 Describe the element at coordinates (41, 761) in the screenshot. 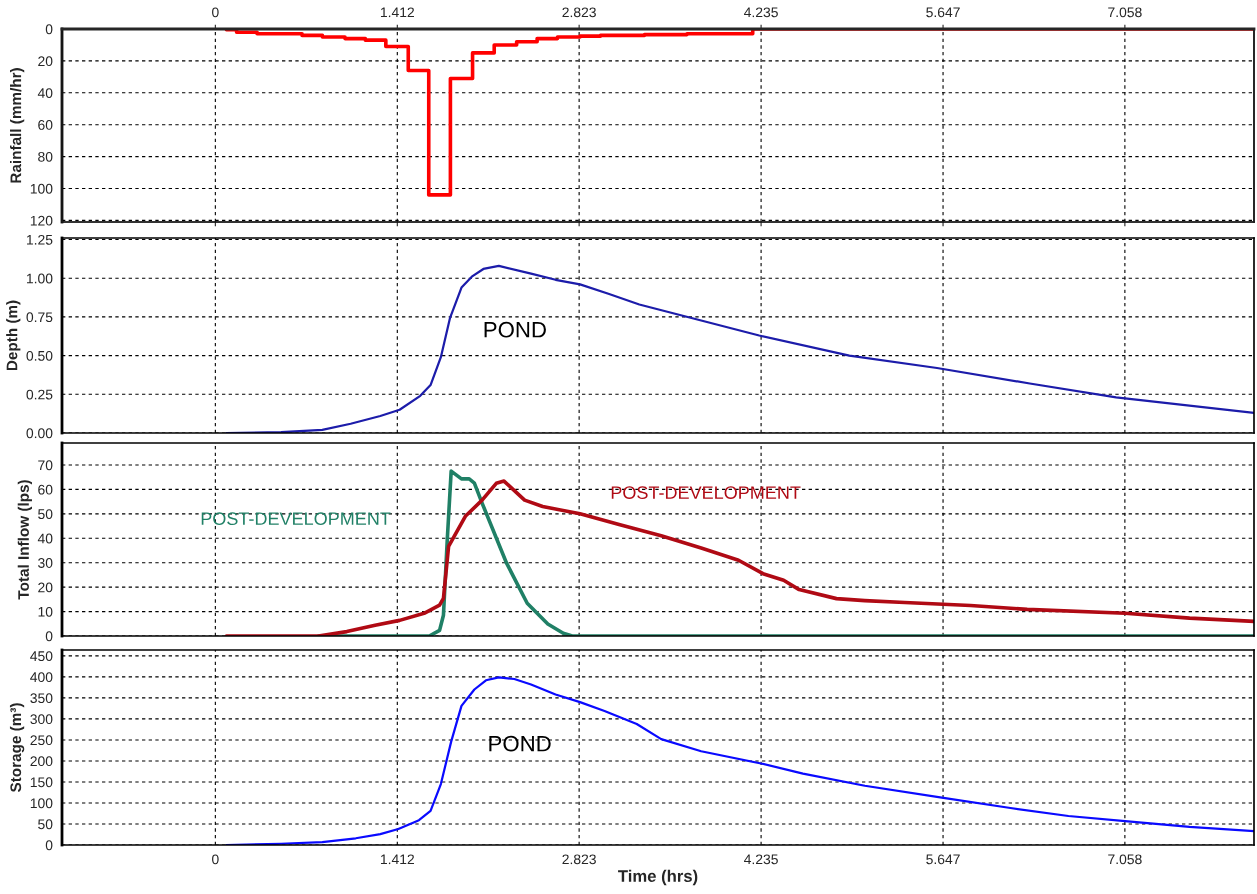

I see `y-tick-label: 200` at that location.